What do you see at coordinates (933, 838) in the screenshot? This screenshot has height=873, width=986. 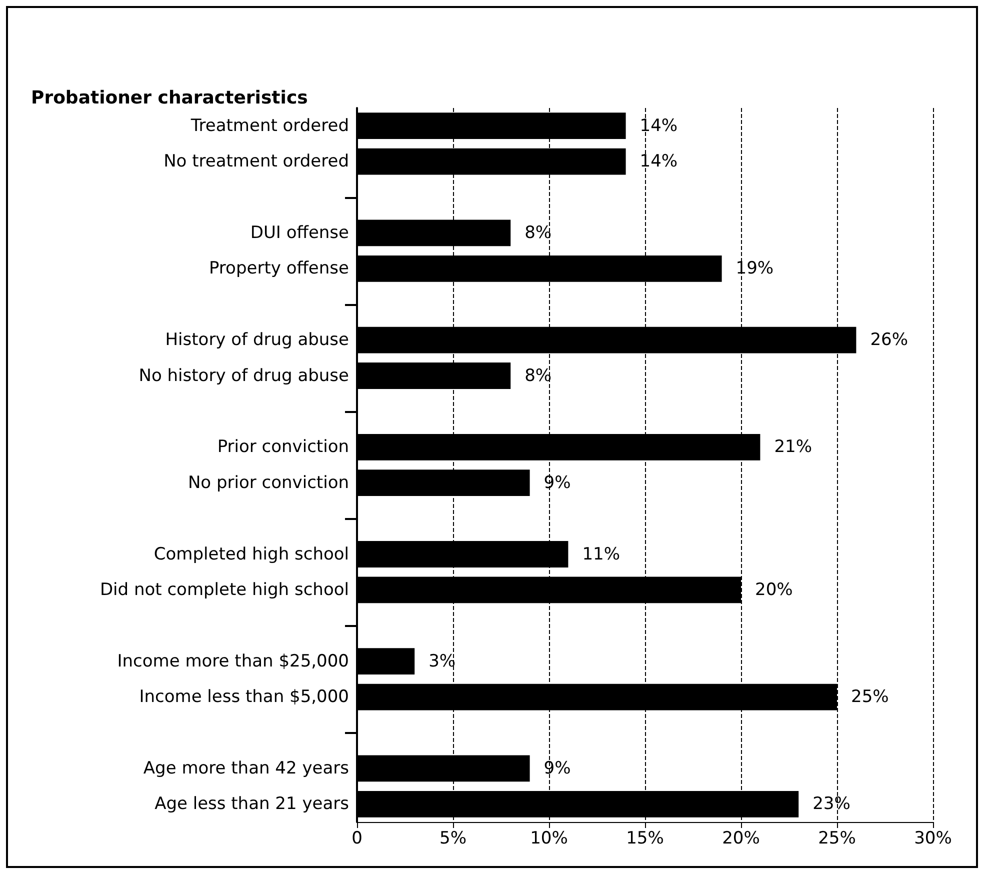 I see `x-tick-label: 30%` at bounding box center [933, 838].